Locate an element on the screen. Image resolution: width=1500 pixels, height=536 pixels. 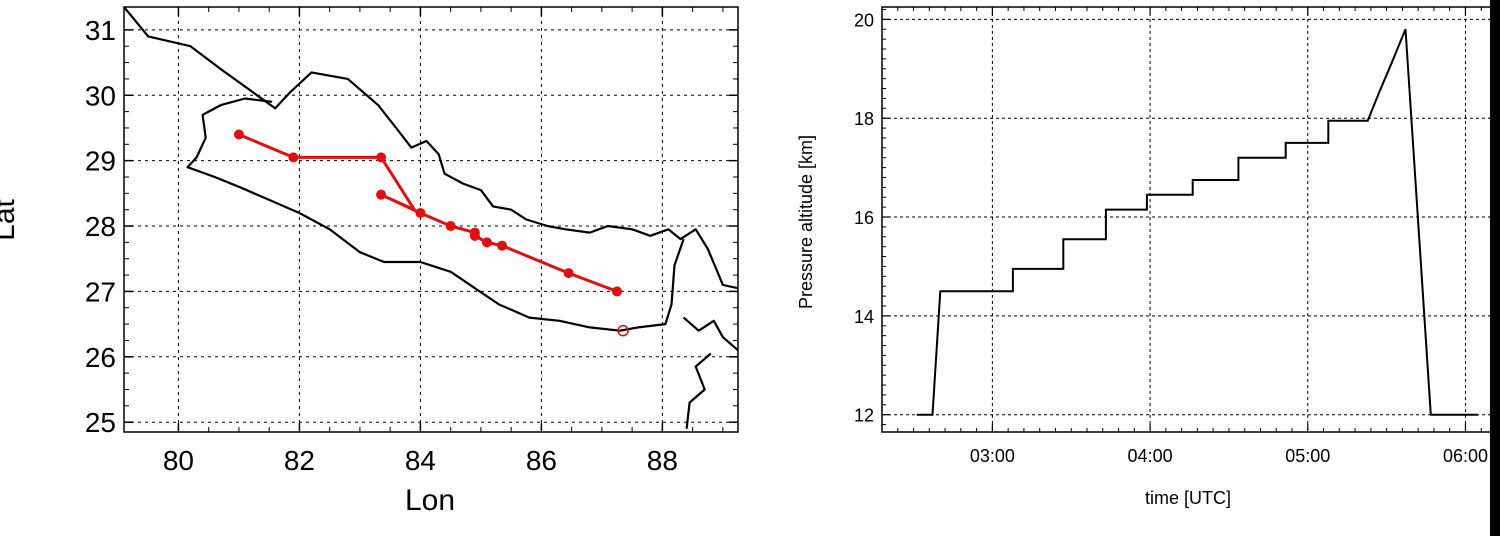
map-y-tick-label: 28 is located at coordinates (100, 226).